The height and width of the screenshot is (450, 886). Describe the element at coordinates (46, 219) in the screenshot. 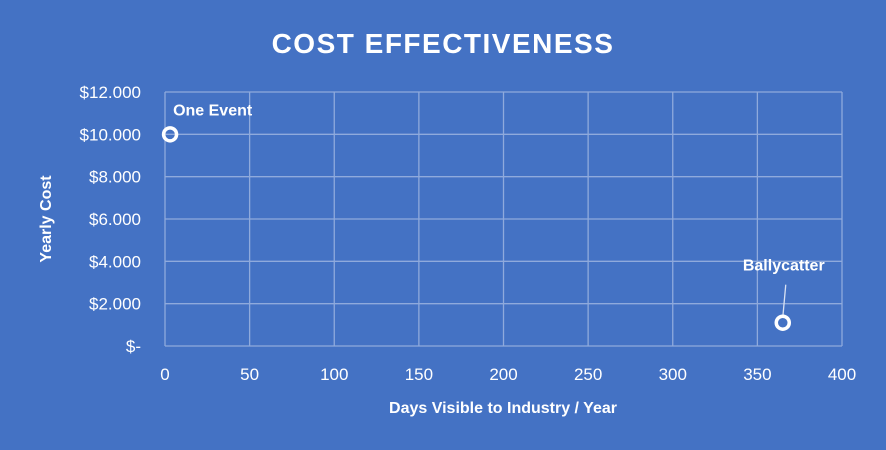

I see `y-axis-label: Yearly Cost` at that location.